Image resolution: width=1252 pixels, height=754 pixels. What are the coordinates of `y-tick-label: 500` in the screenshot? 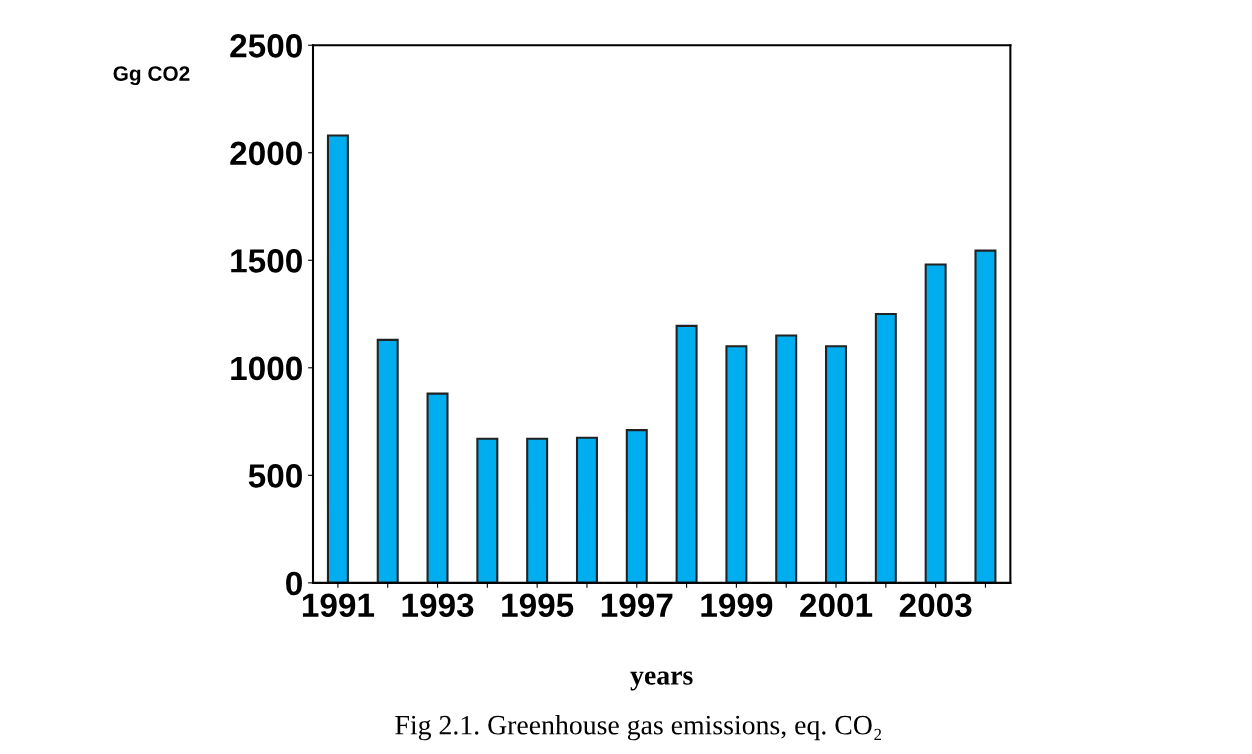 It's located at (275, 476).